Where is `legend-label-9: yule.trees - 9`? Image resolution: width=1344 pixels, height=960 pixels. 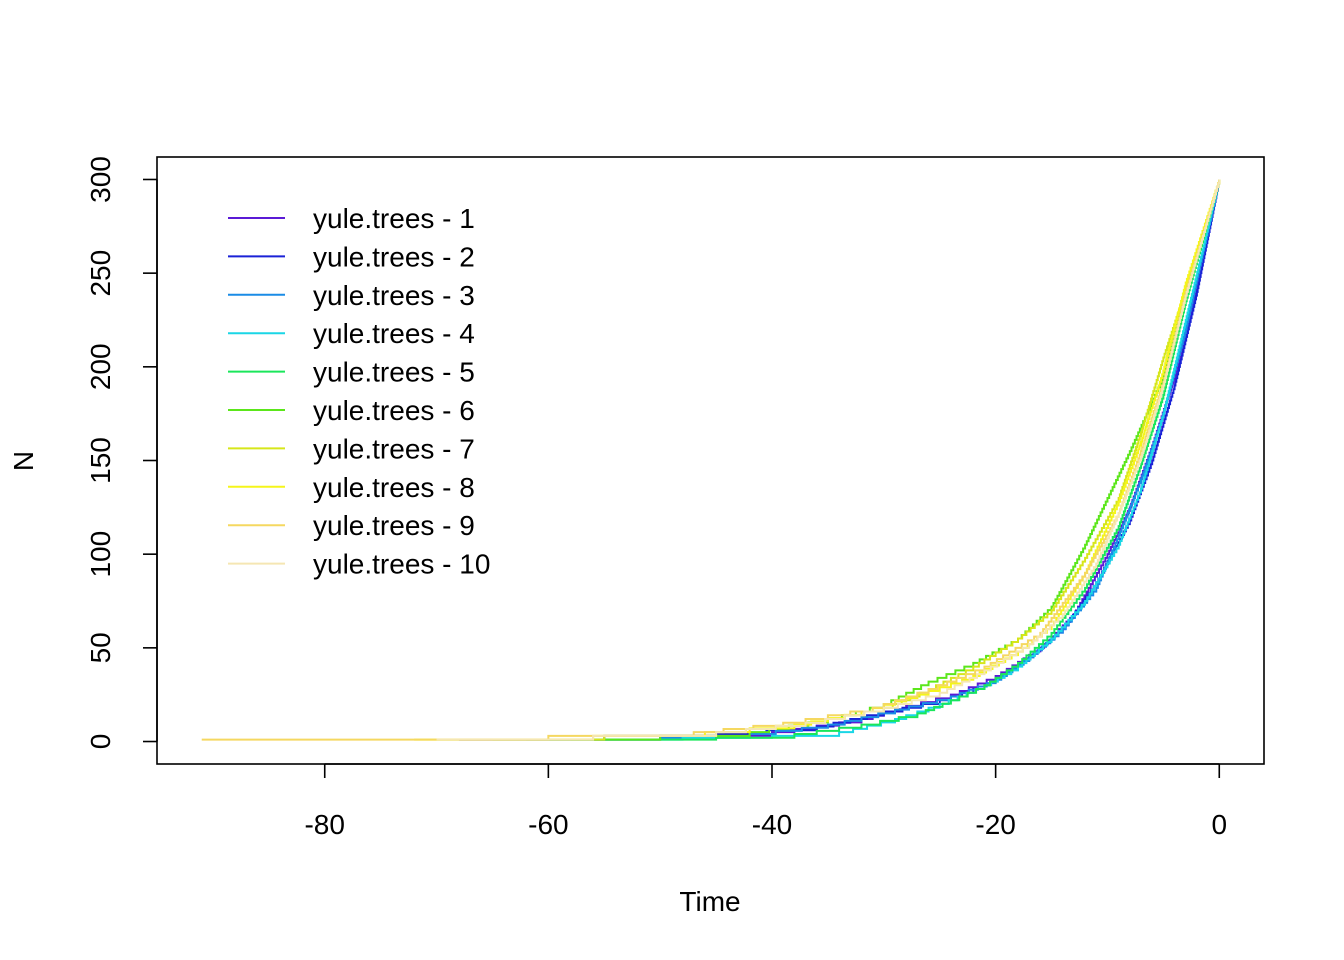 legend-label-9: yule.trees - 9 is located at coordinates (394, 525).